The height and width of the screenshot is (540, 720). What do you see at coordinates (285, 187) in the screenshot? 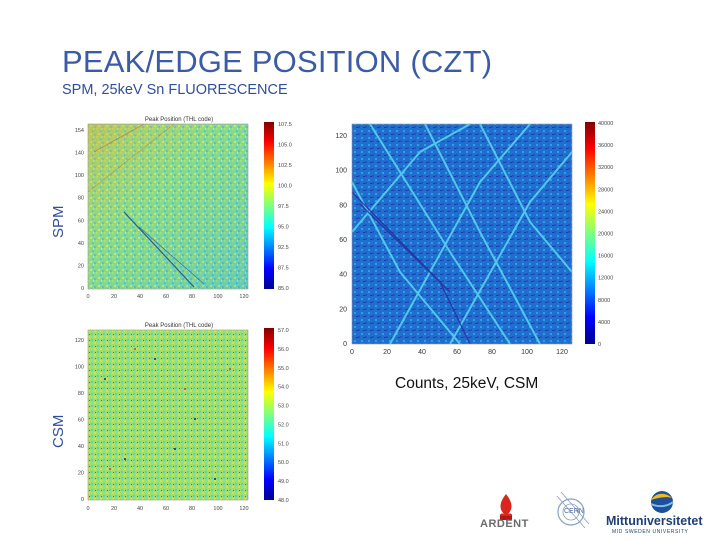
I see `colorbar-tick-label: 100.0` at bounding box center [285, 187].